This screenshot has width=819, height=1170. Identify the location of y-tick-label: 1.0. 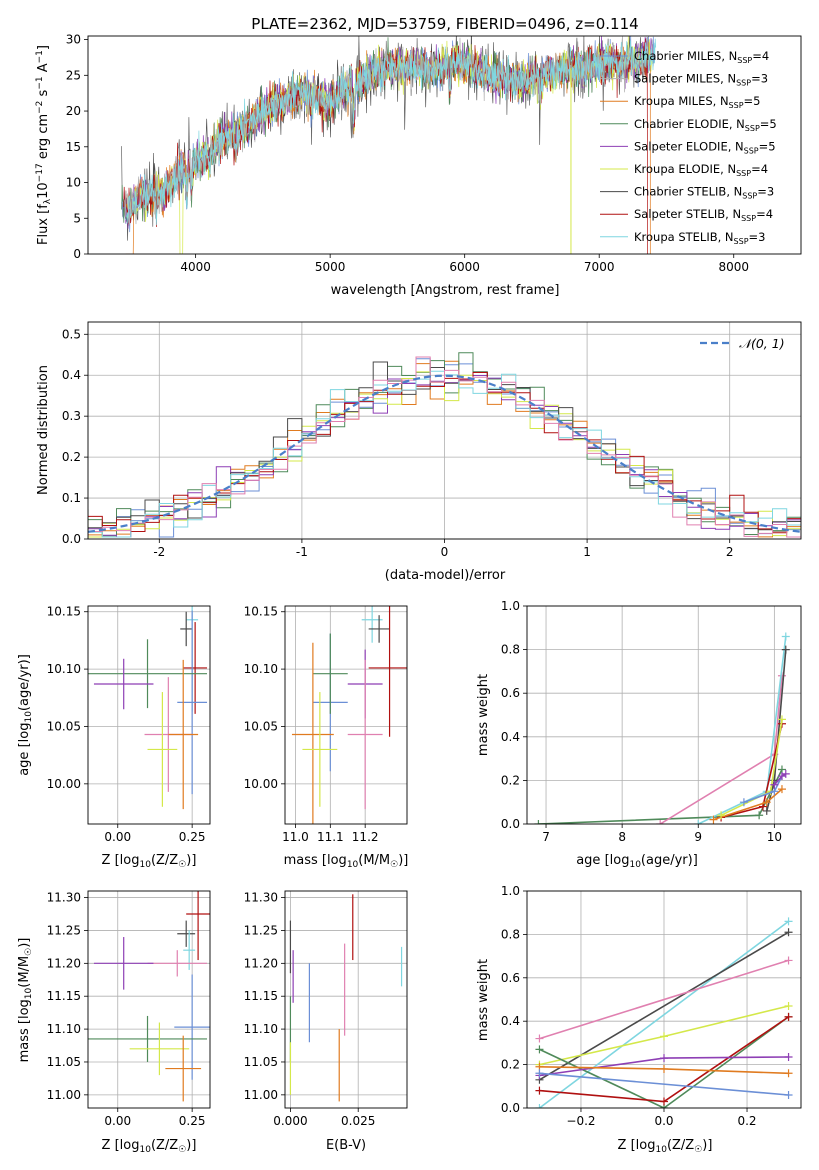
(510, 891).